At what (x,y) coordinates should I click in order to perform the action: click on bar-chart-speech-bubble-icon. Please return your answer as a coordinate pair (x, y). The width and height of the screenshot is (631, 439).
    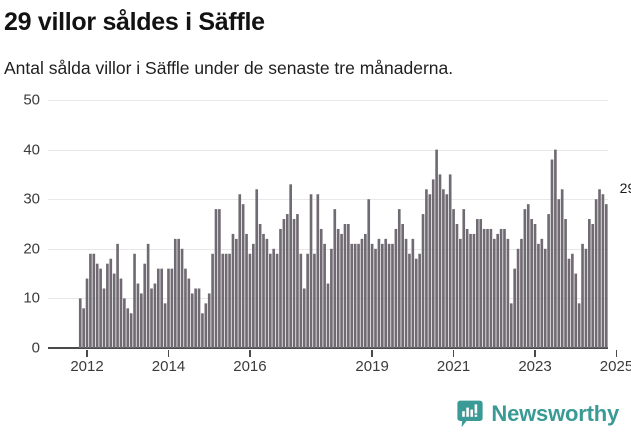
    Looking at the image, I should click on (470, 414).